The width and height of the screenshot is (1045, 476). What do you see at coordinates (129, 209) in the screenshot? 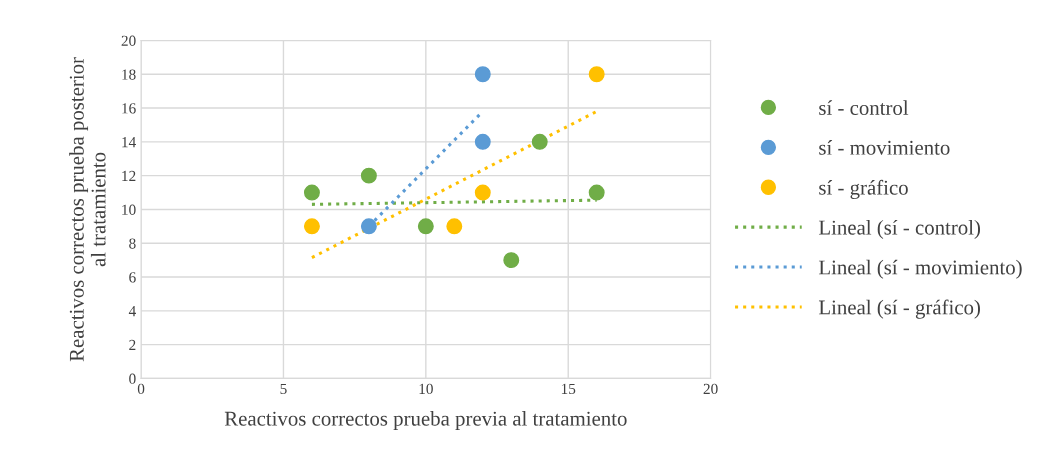
I see `y-tick-label: 10` at bounding box center [129, 209].